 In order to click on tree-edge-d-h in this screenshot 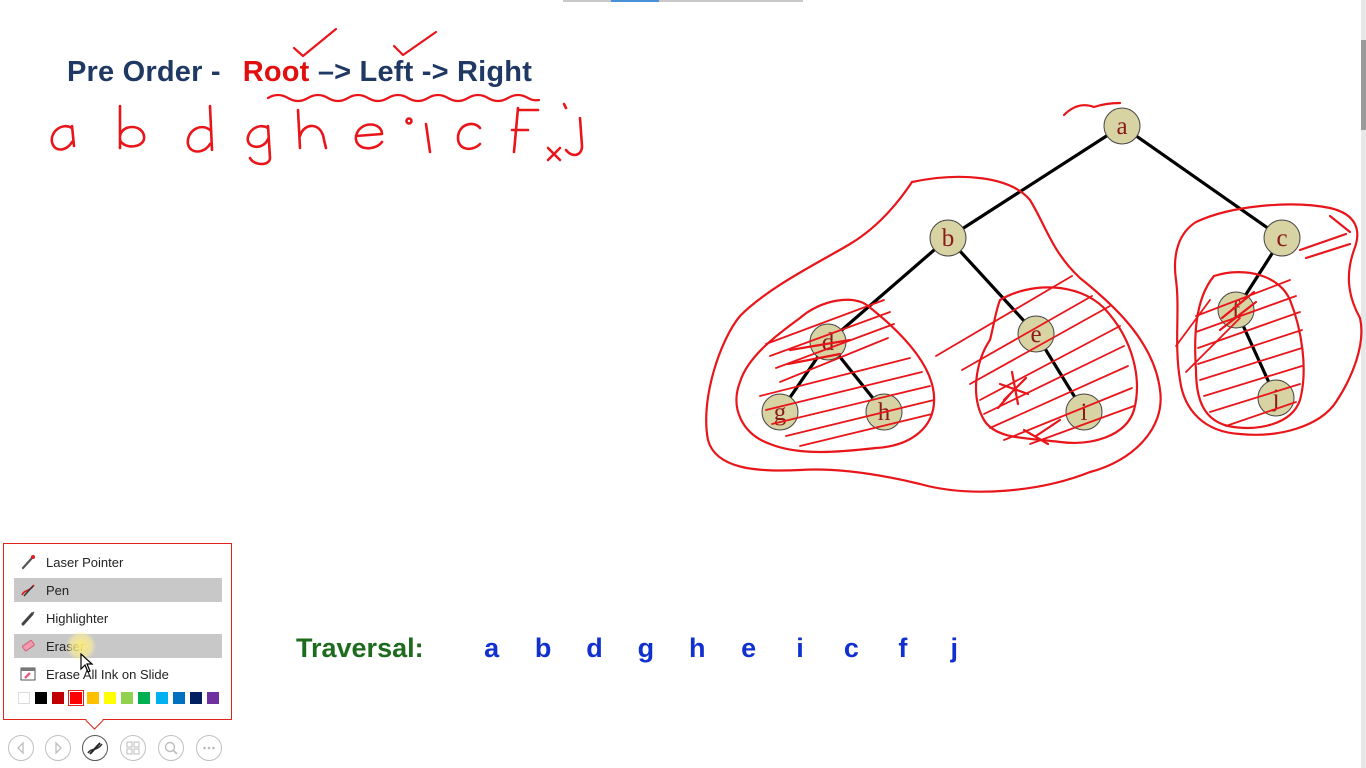, I will do `click(856, 377)`.